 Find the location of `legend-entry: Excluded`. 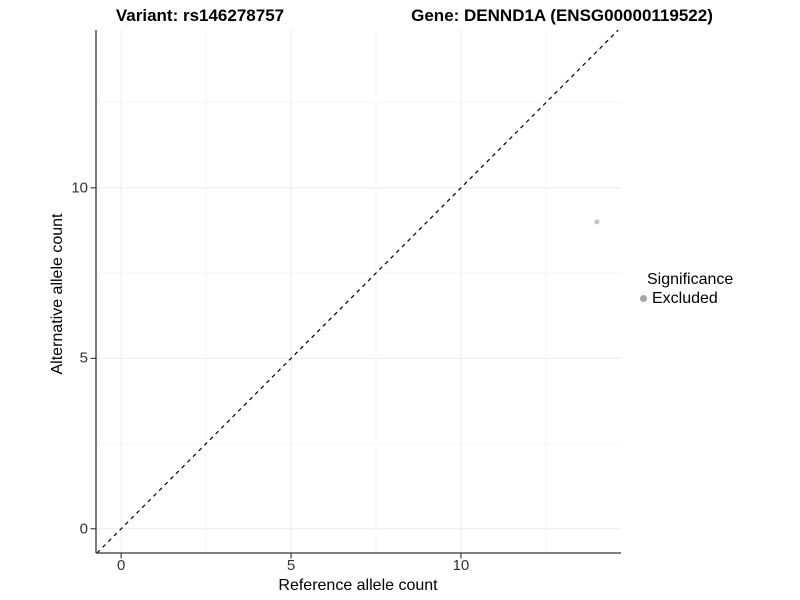

legend-entry: Excluded is located at coordinates (686, 298).